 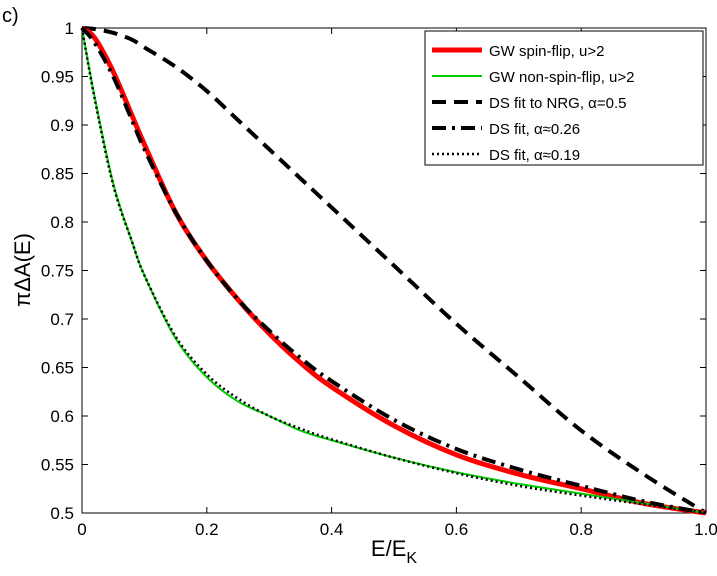 What do you see at coordinates (57, 465) in the screenshot?
I see `y-tick-label: 0.55` at bounding box center [57, 465].